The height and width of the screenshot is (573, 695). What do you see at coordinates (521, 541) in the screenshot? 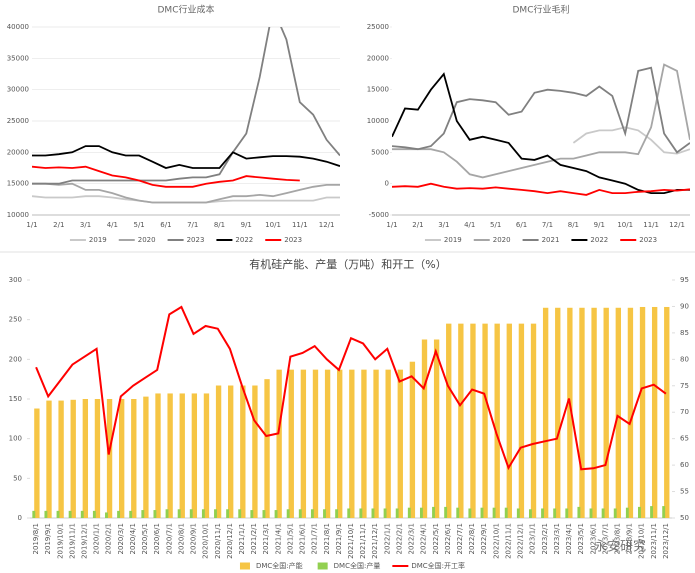
I see `x-tick-label: 2022/12/1` at bounding box center [521, 541].